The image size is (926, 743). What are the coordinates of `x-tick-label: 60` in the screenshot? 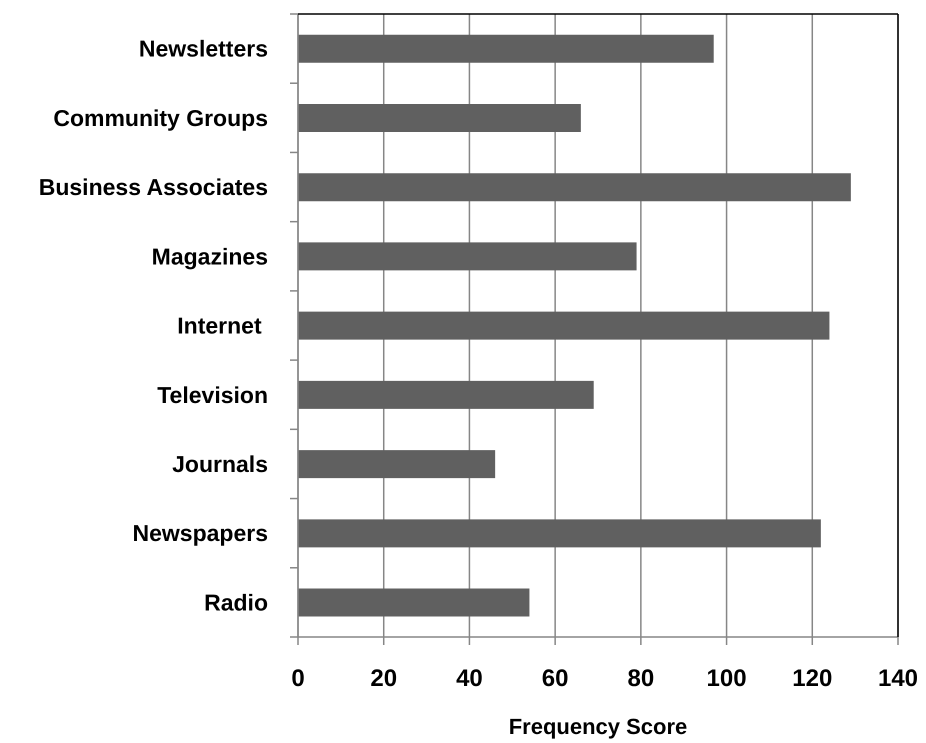 It's located at (555, 678).